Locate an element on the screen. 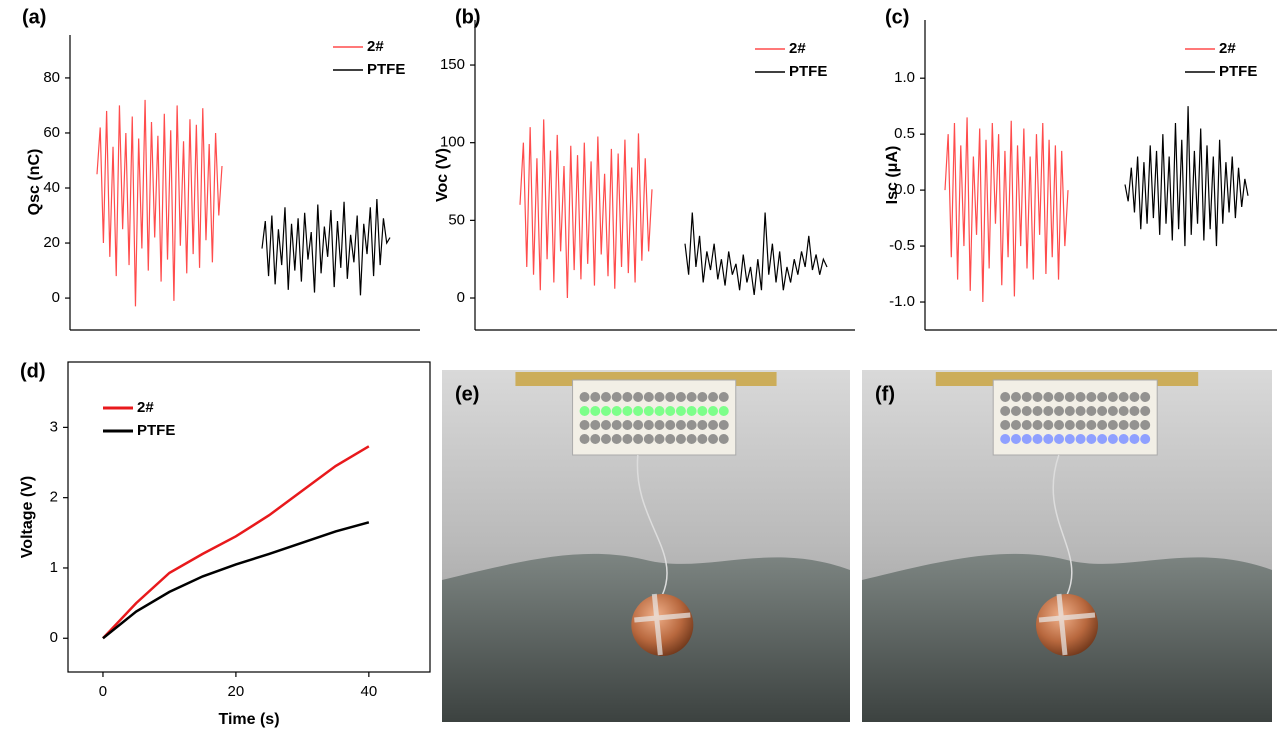  y-tick-label: 100 is located at coordinates (452, 142).